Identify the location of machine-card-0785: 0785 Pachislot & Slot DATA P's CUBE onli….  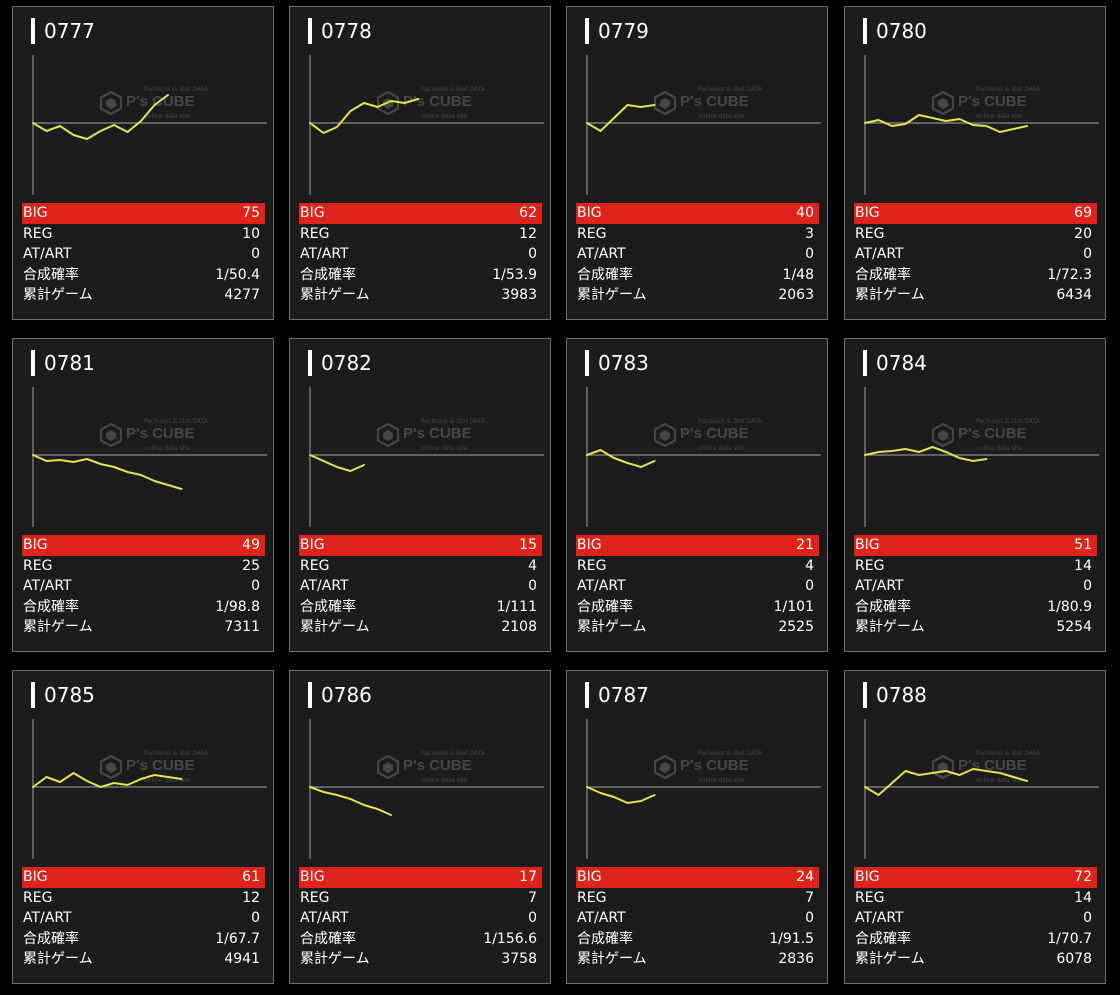
(143, 827).